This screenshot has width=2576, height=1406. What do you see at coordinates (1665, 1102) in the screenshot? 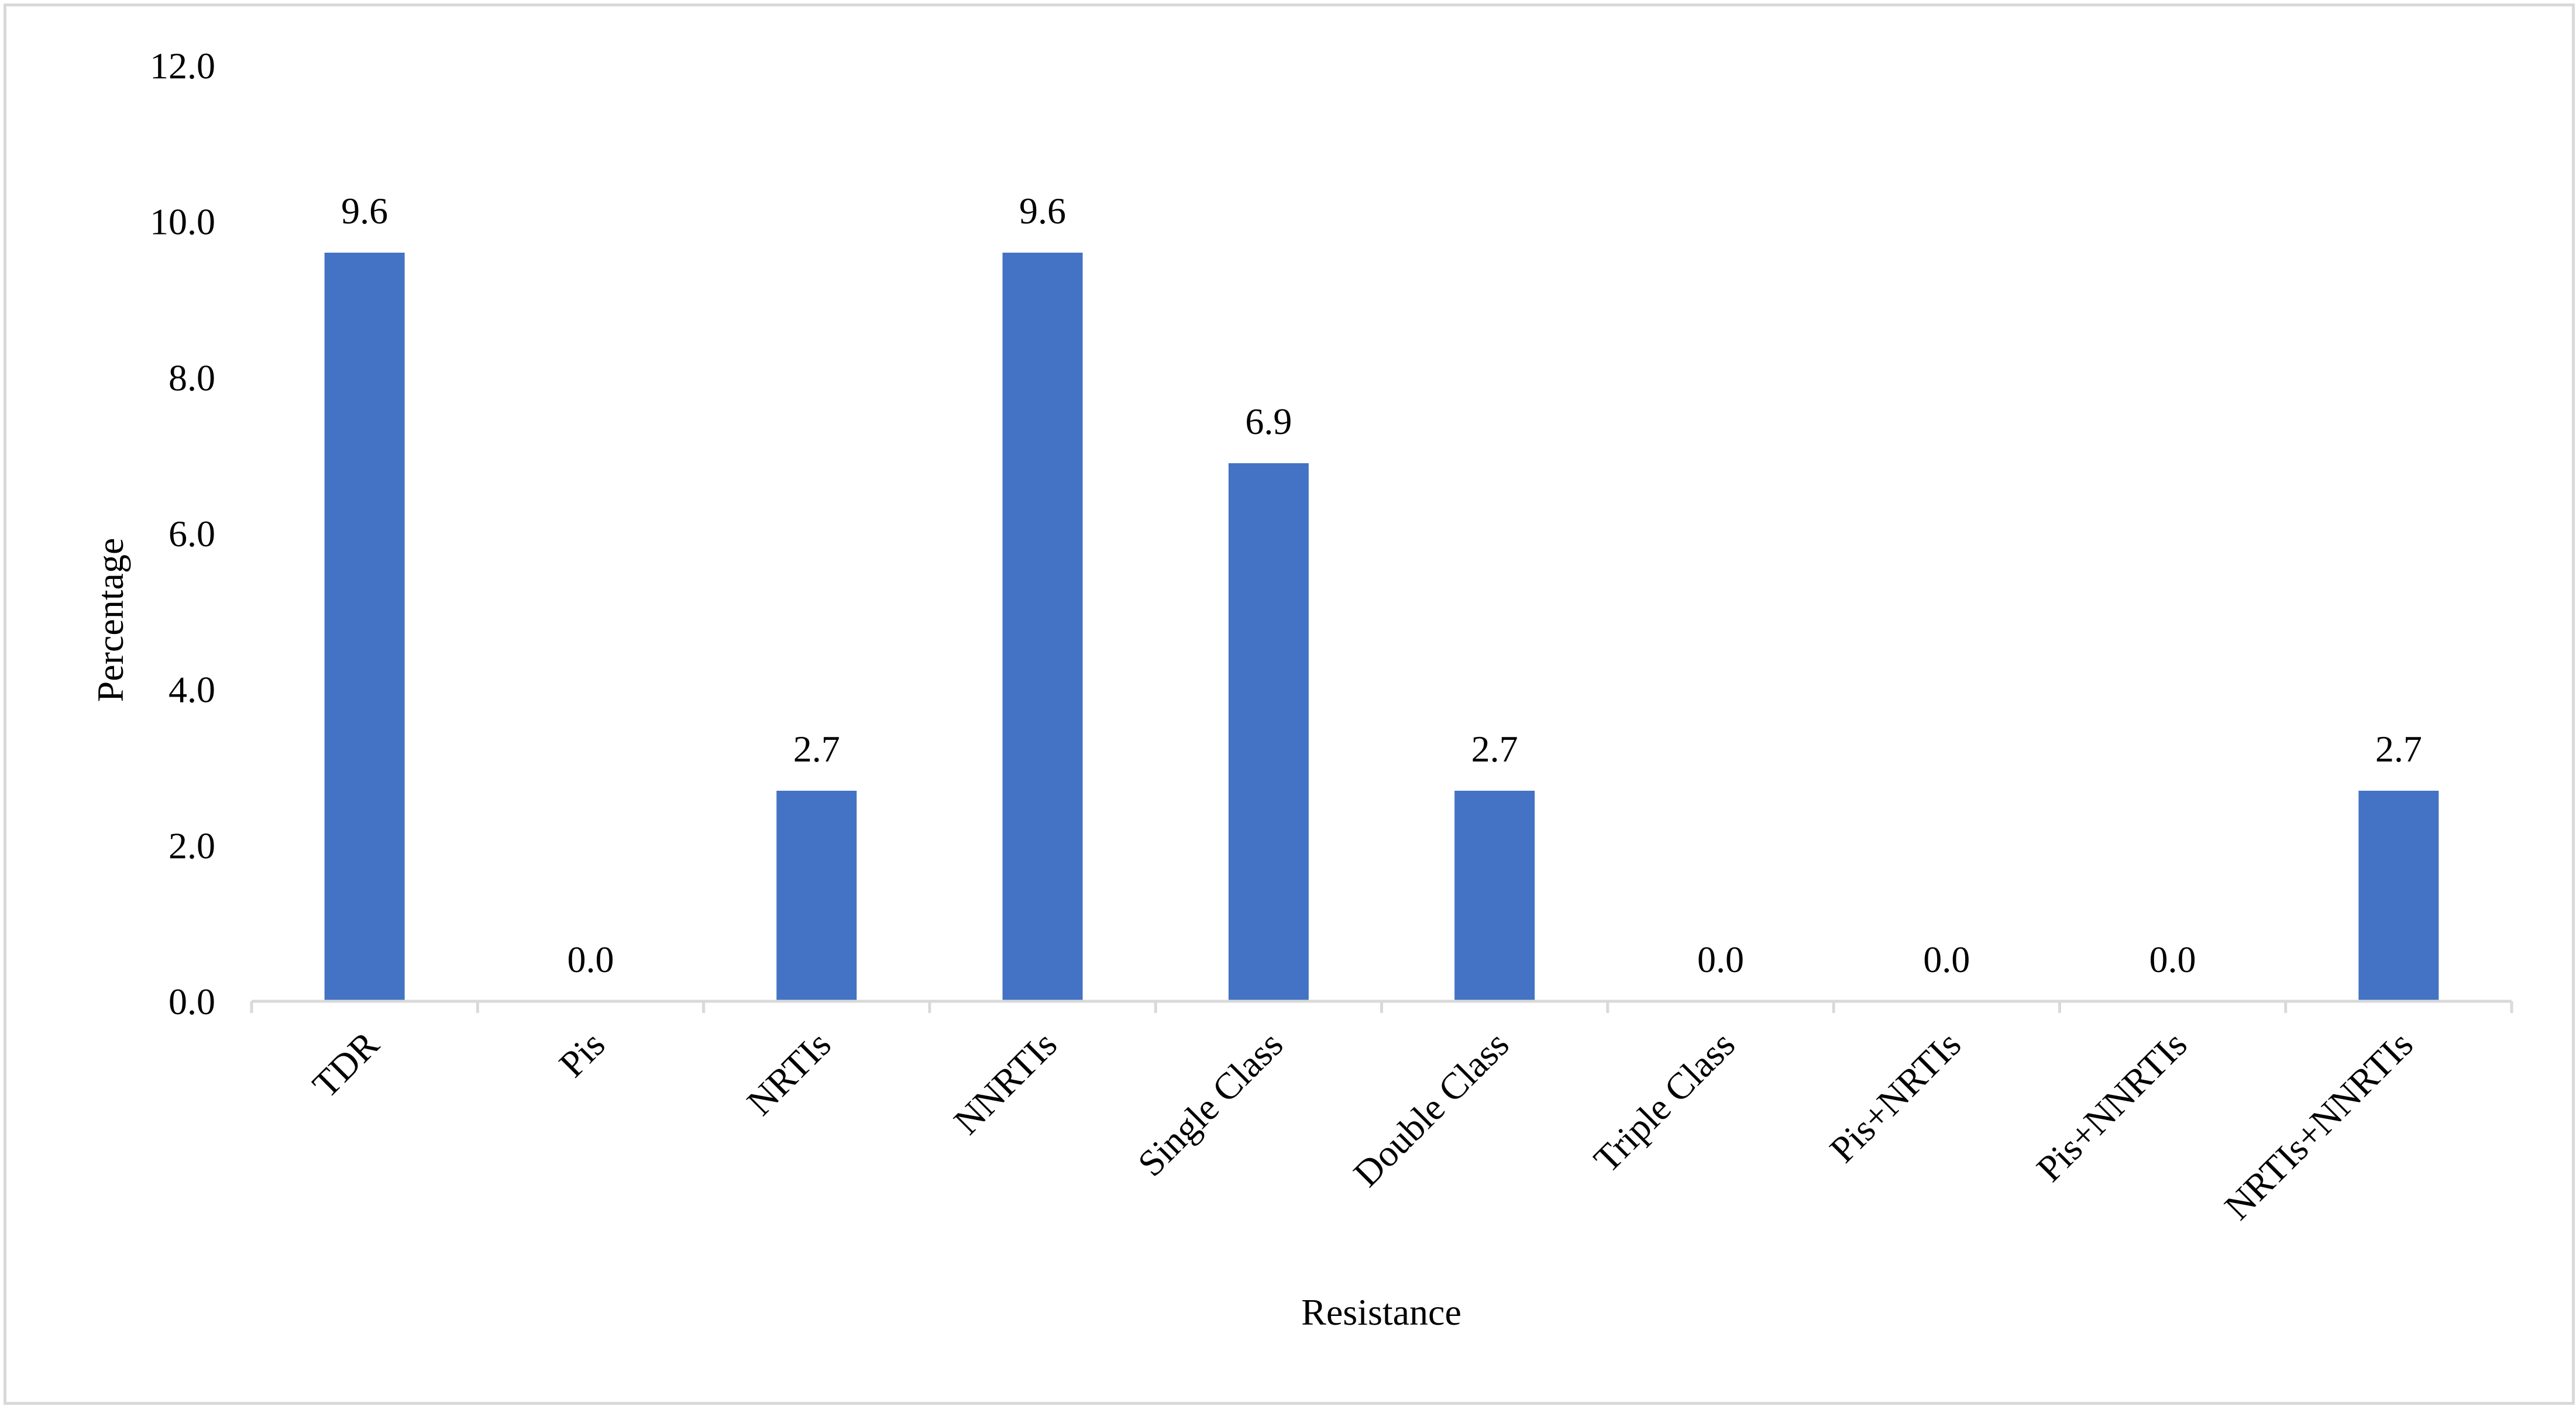
I see `category-label: Triple Class` at bounding box center [1665, 1102].